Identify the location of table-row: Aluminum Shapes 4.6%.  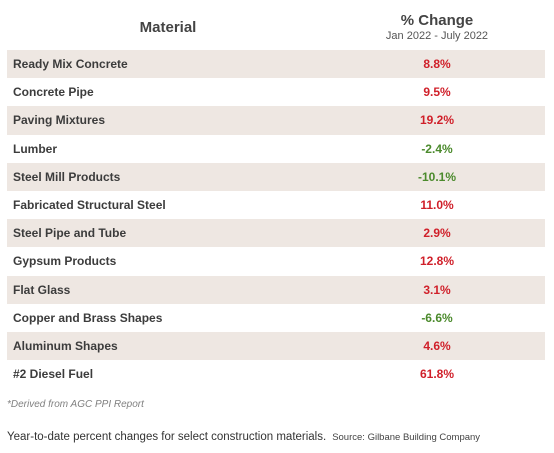
(276, 346).